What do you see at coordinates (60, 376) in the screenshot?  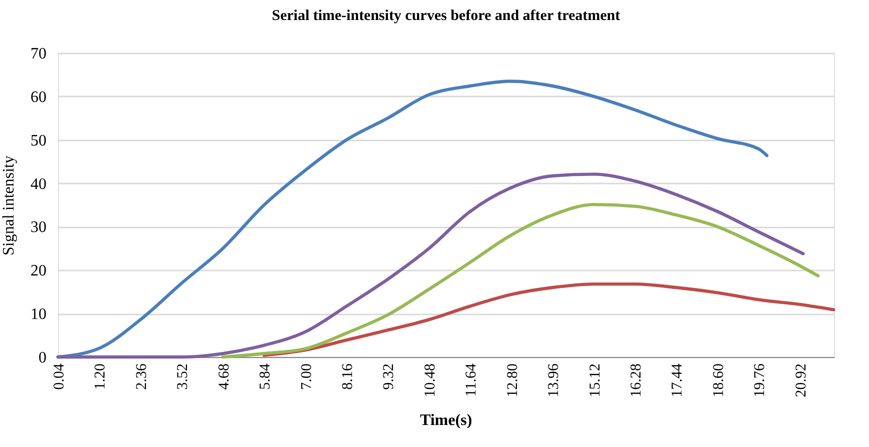 I see `x-tick-label: 0.04` at bounding box center [60, 376].